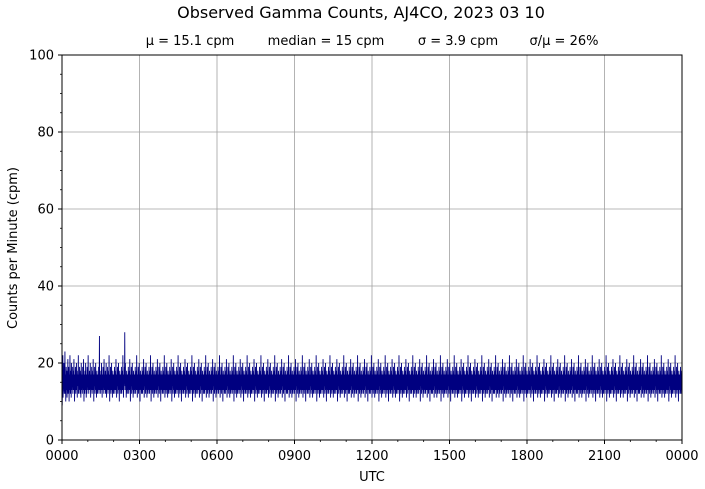 Image resolution: width=705 pixels, height=489 pixels. I want to click on y-tick-label: 100, so click(41, 56).